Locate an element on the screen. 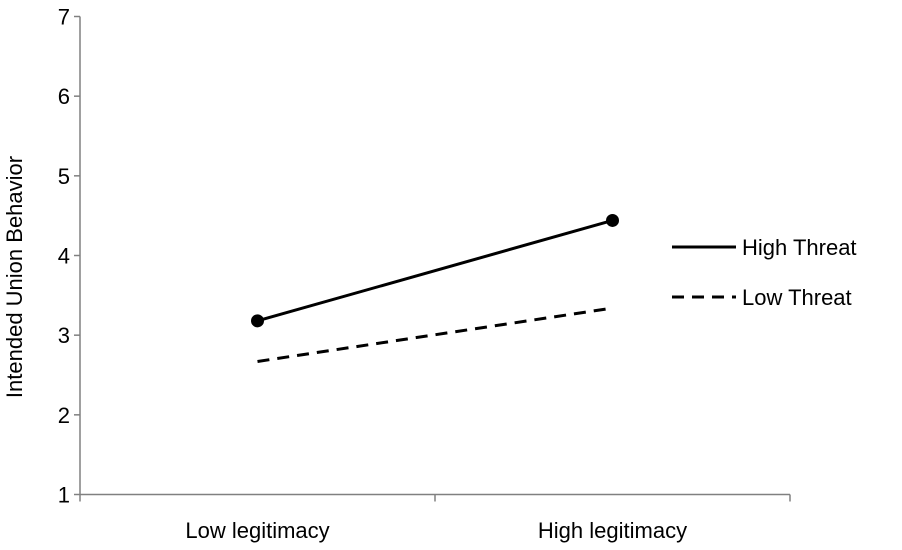 This screenshot has height=550, width=902. y-axis-title: Intended Union Behavior is located at coordinates (14, 277).